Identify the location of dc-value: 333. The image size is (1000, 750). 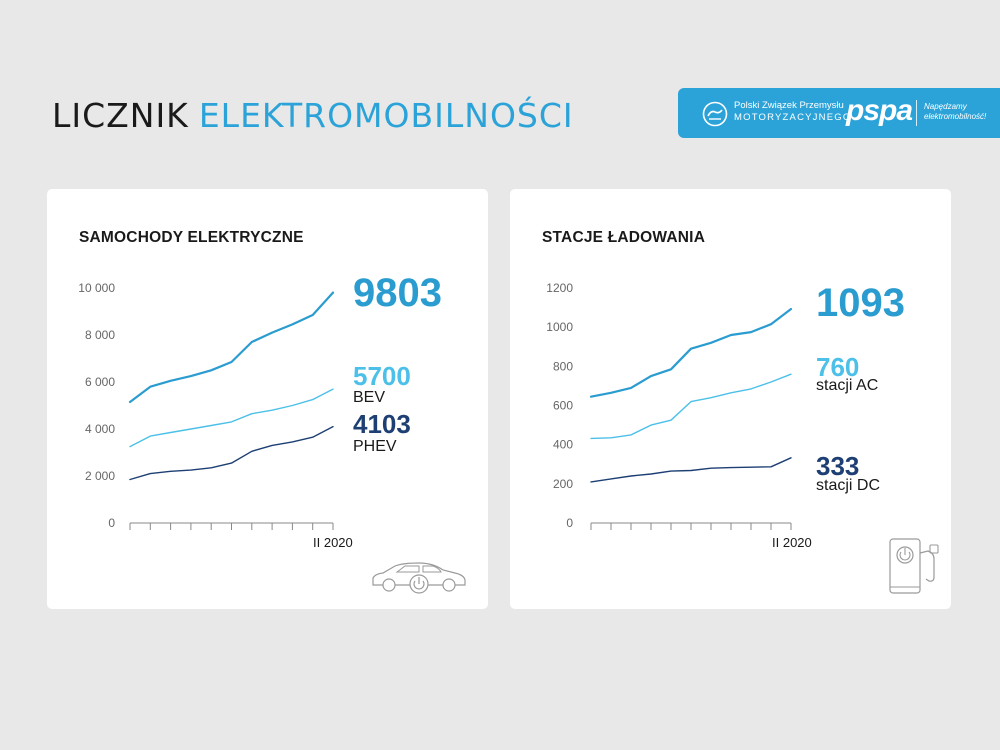
(838, 466).